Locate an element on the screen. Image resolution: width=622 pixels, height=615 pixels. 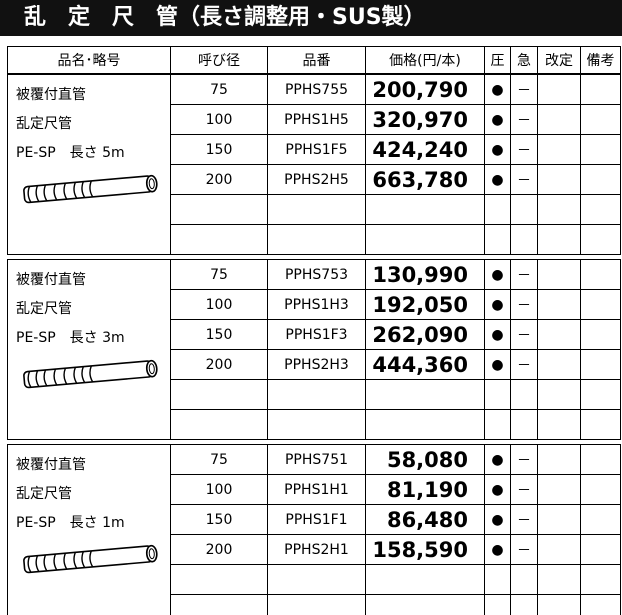
code-cell: PPHS1H3 is located at coordinates (316, 304).